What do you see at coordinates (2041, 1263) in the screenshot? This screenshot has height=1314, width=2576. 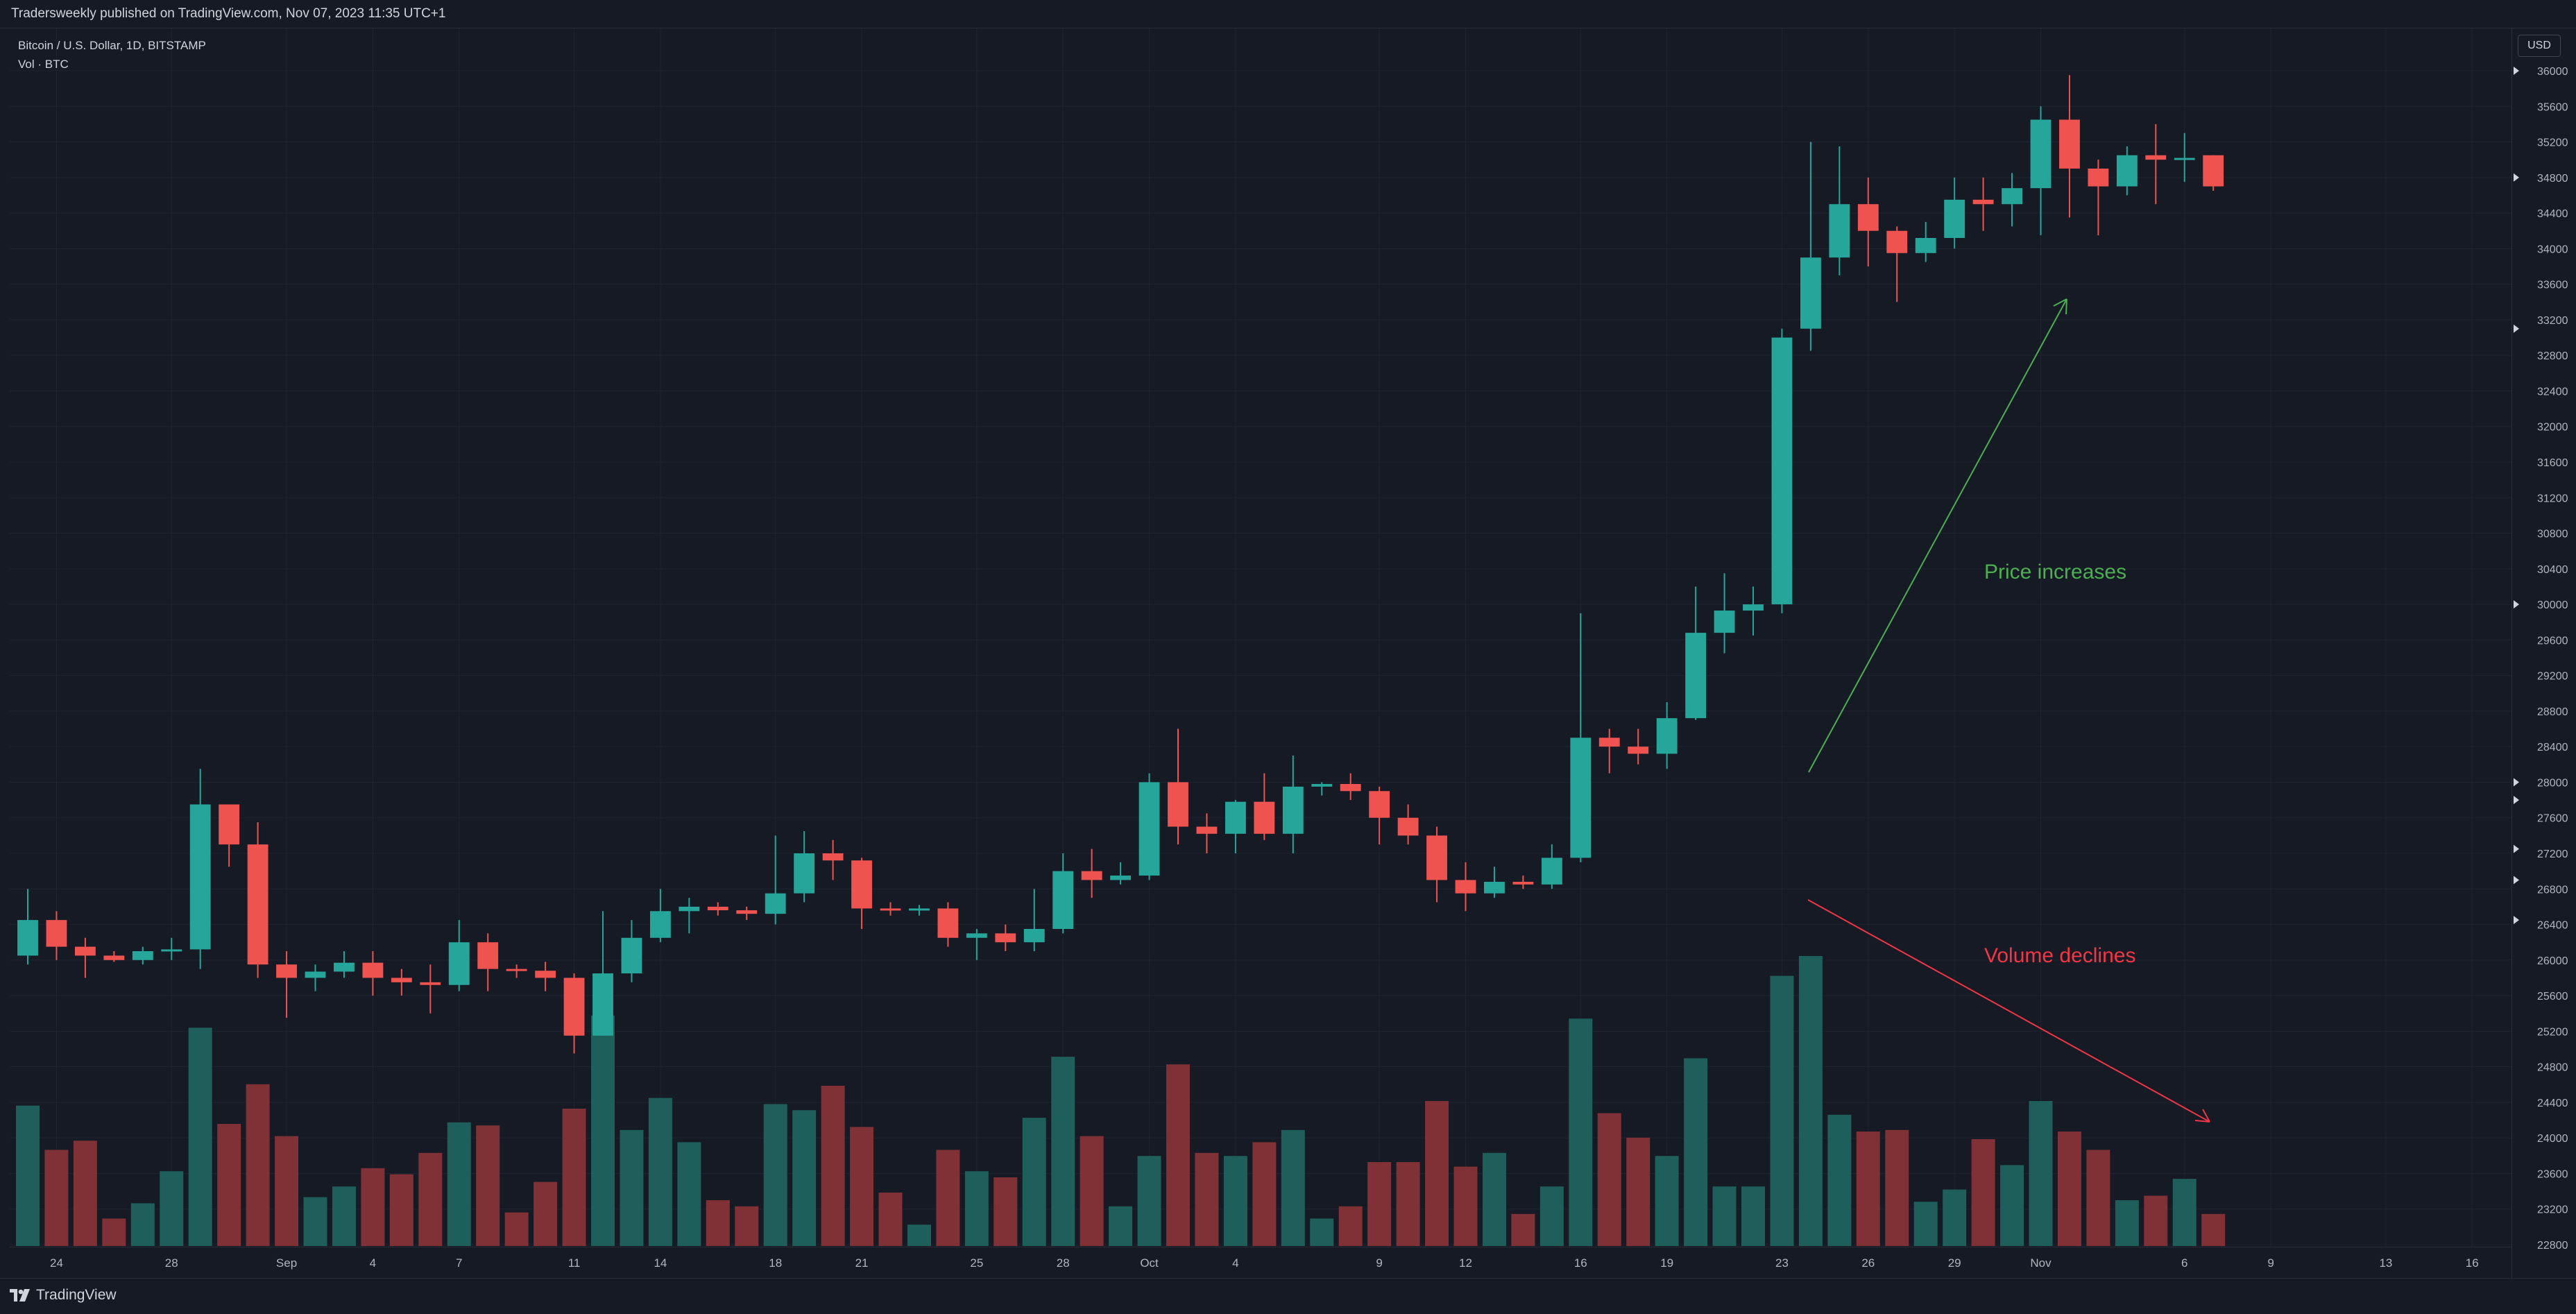 I see `time-tick-label: Nov` at bounding box center [2041, 1263].